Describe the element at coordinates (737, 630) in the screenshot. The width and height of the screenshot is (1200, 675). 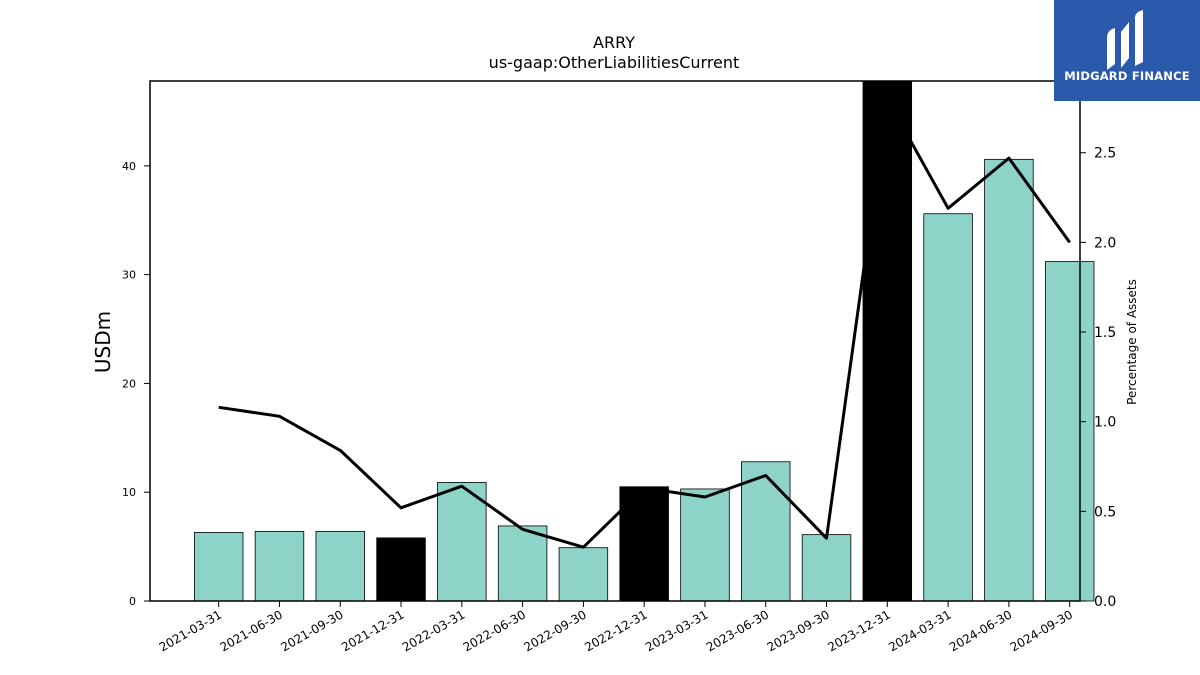
I see `x-tick-label: 2023-06-30` at that location.